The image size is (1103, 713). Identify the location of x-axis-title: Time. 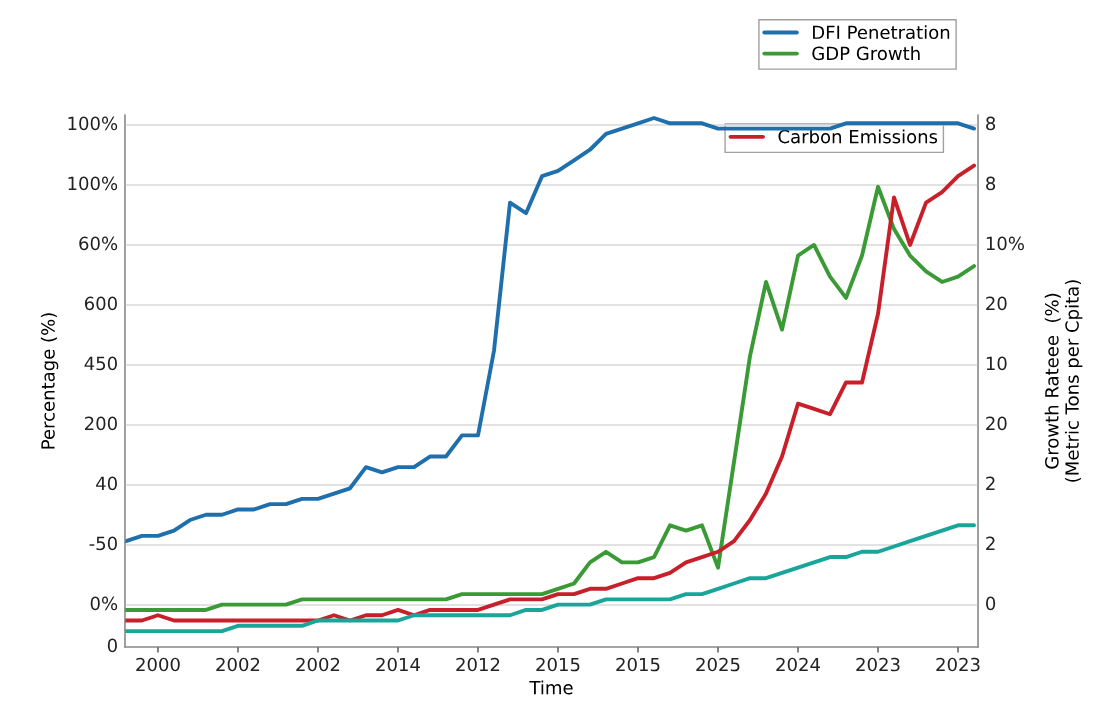
(551, 687).